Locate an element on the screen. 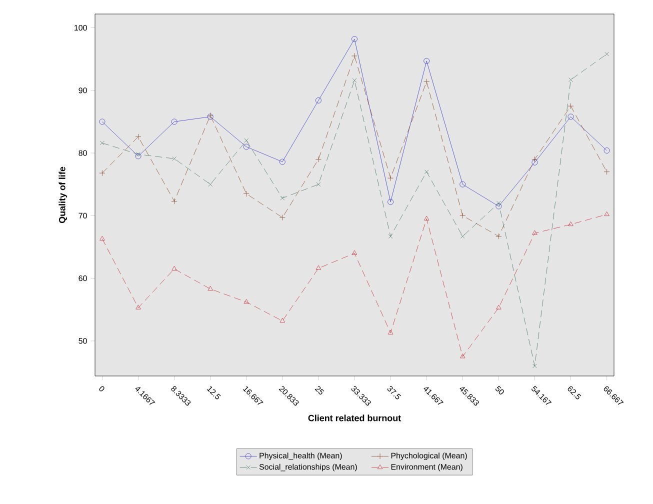  y-axis-title: Quality of life is located at coordinates (63, 195).